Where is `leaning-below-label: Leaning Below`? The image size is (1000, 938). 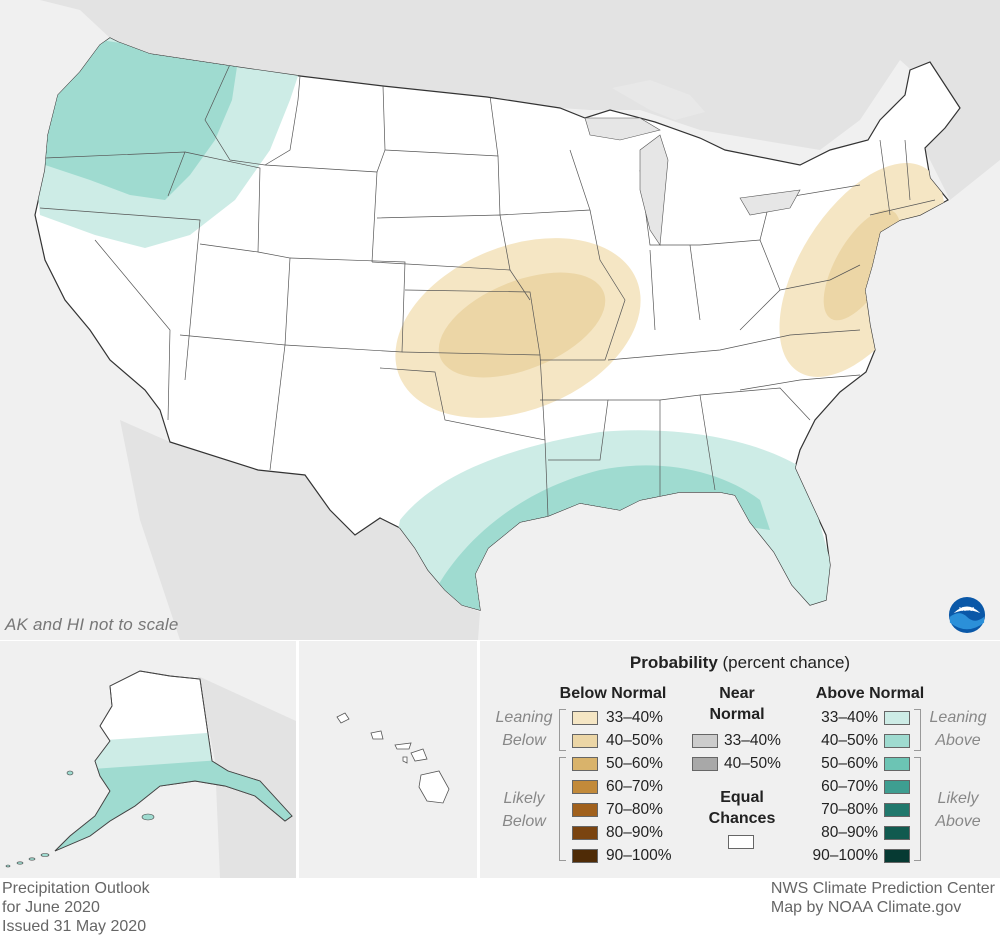 leaning-below-label: Leaning Below is located at coordinates (524, 729).